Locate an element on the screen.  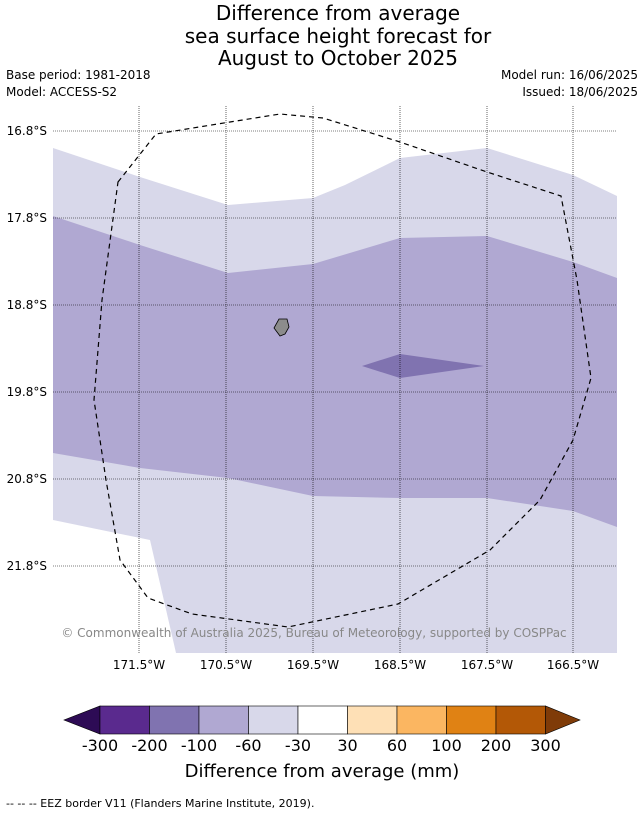
colorbar-tick-label: -300 is located at coordinates (100, 745).